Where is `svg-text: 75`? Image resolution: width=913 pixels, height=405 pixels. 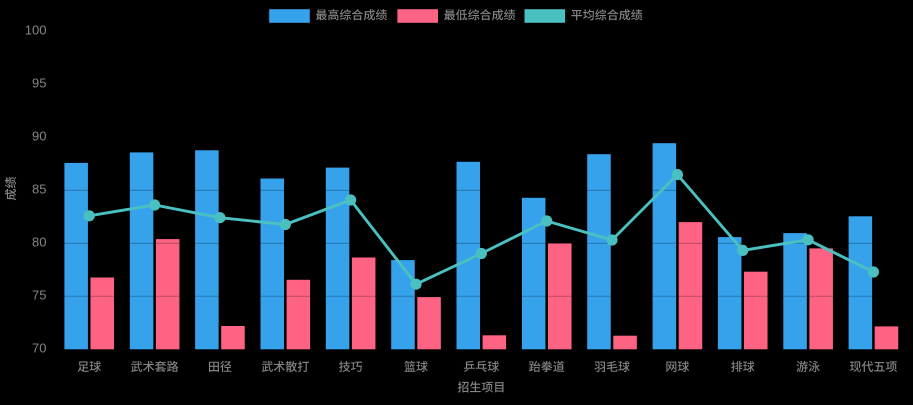
svg-text: 75 is located at coordinates (39, 294).